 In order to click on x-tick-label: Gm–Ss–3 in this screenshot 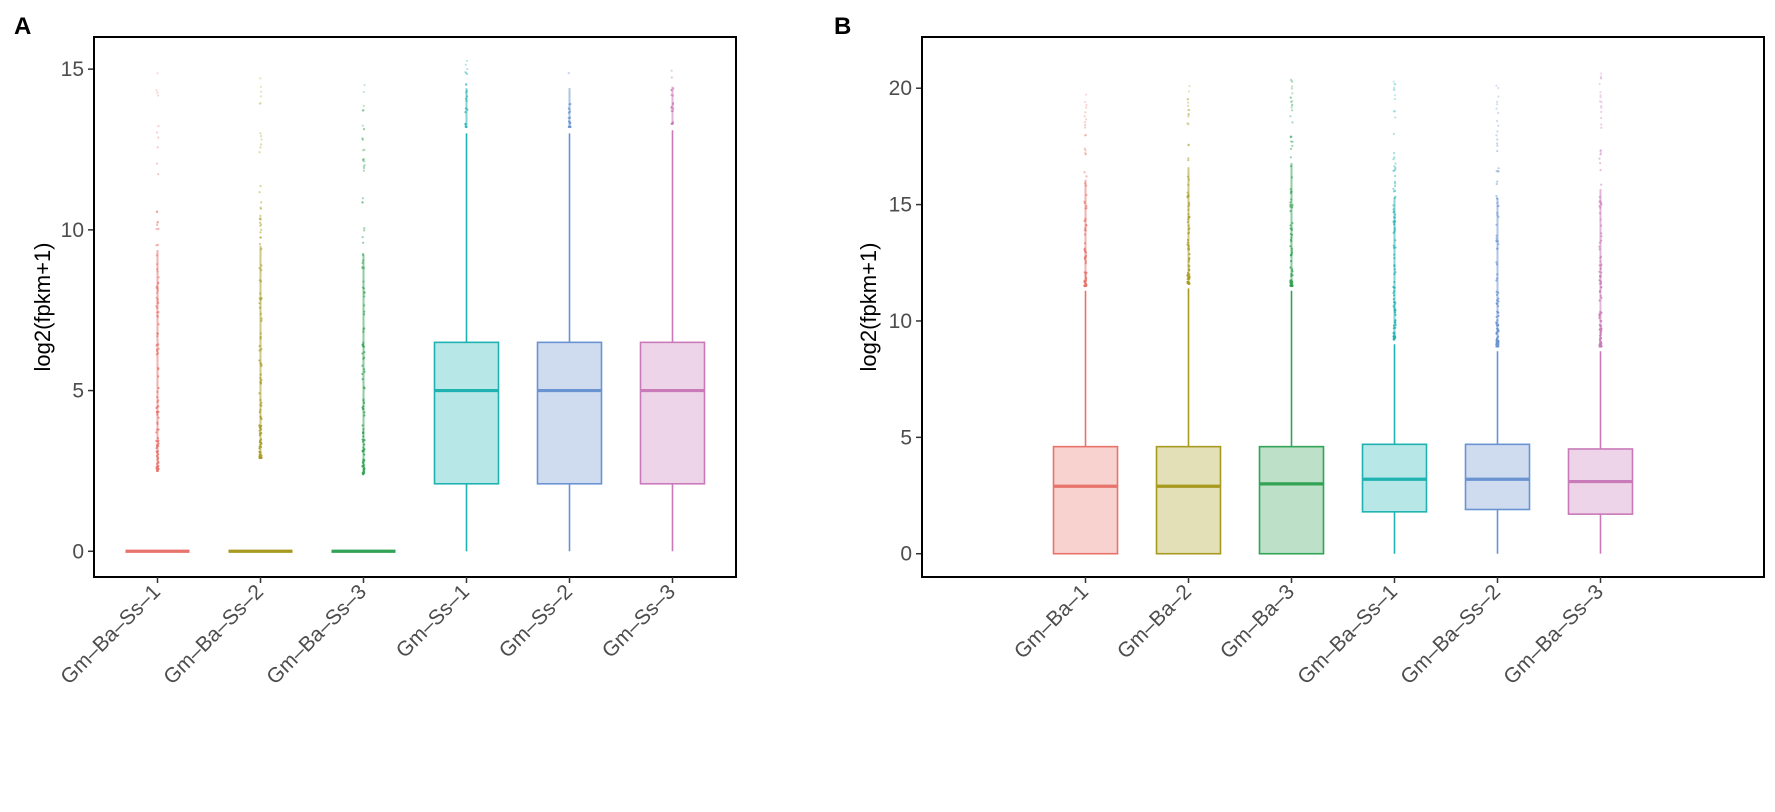, I will do `click(639, 621)`.